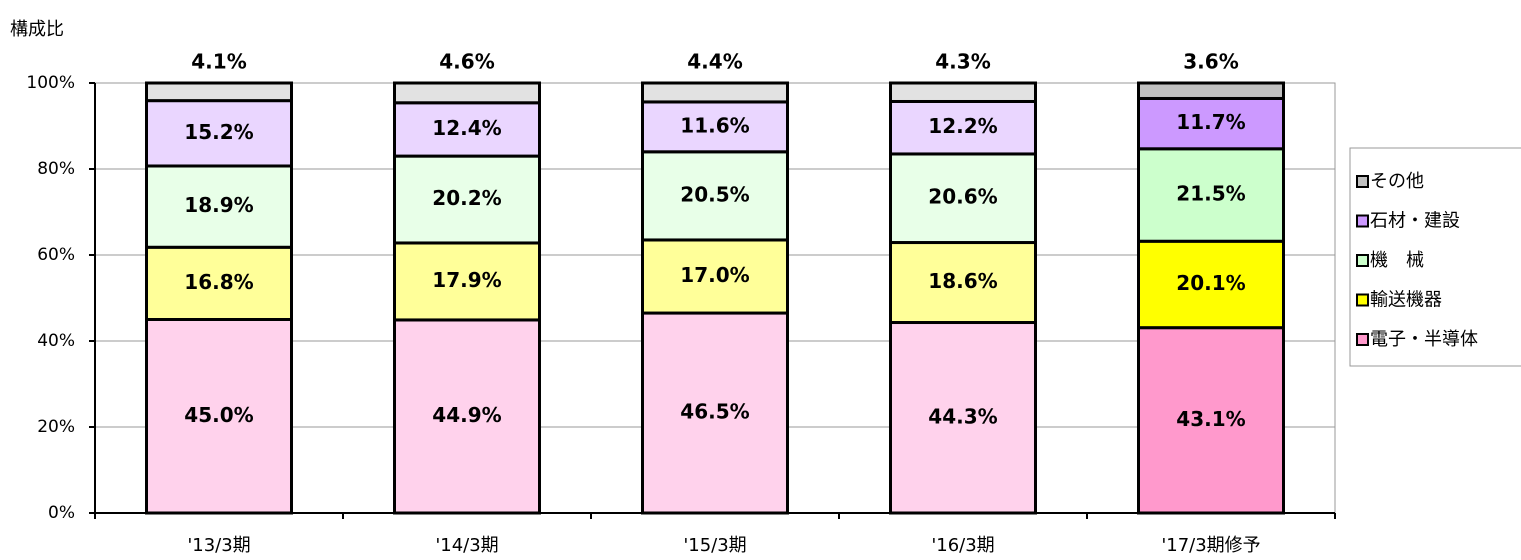 Image resolution: width=1521 pixels, height=560 pixels. Describe the element at coordinates (56, 169) in the screenshot. I see `y-tick-label: 80%` at that location.